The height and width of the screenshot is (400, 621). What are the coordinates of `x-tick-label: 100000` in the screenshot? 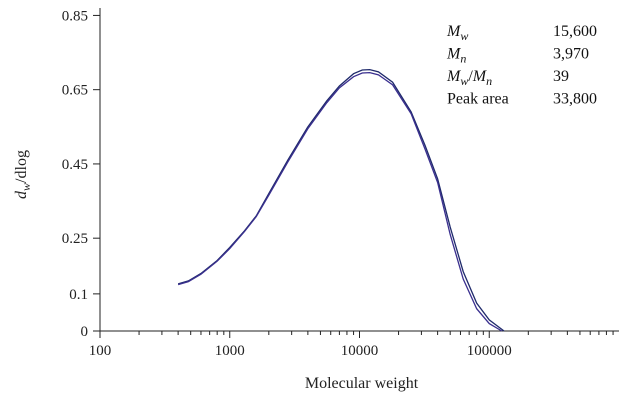 It's located at (489, 351).